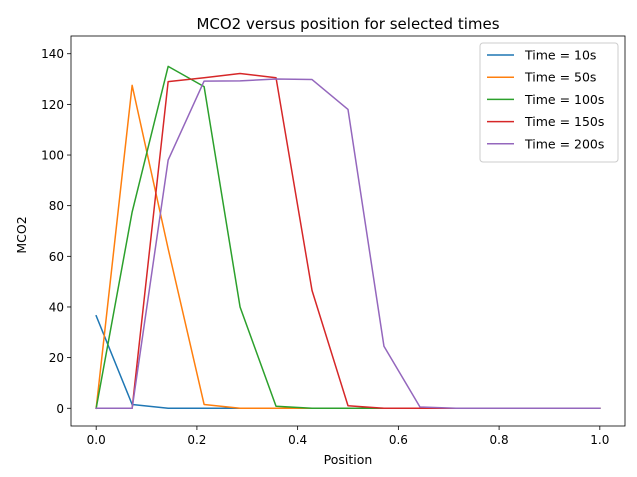 The height and width of the screenshot is (477, 637). What do you see at coordinates (52, 156) in the screenshot?
I see `y-tick-label: 100` at bounding box center [52, 156].